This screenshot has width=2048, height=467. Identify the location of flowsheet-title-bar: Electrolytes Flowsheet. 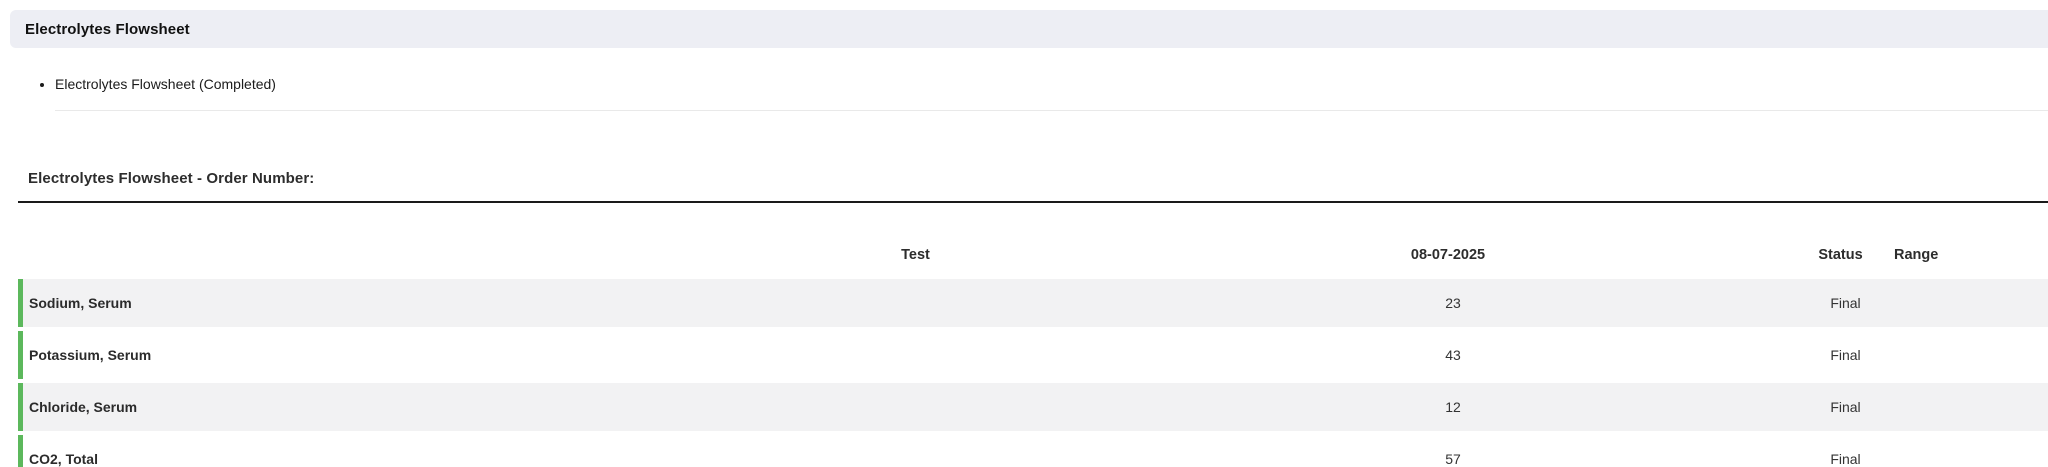
(1029, 29).